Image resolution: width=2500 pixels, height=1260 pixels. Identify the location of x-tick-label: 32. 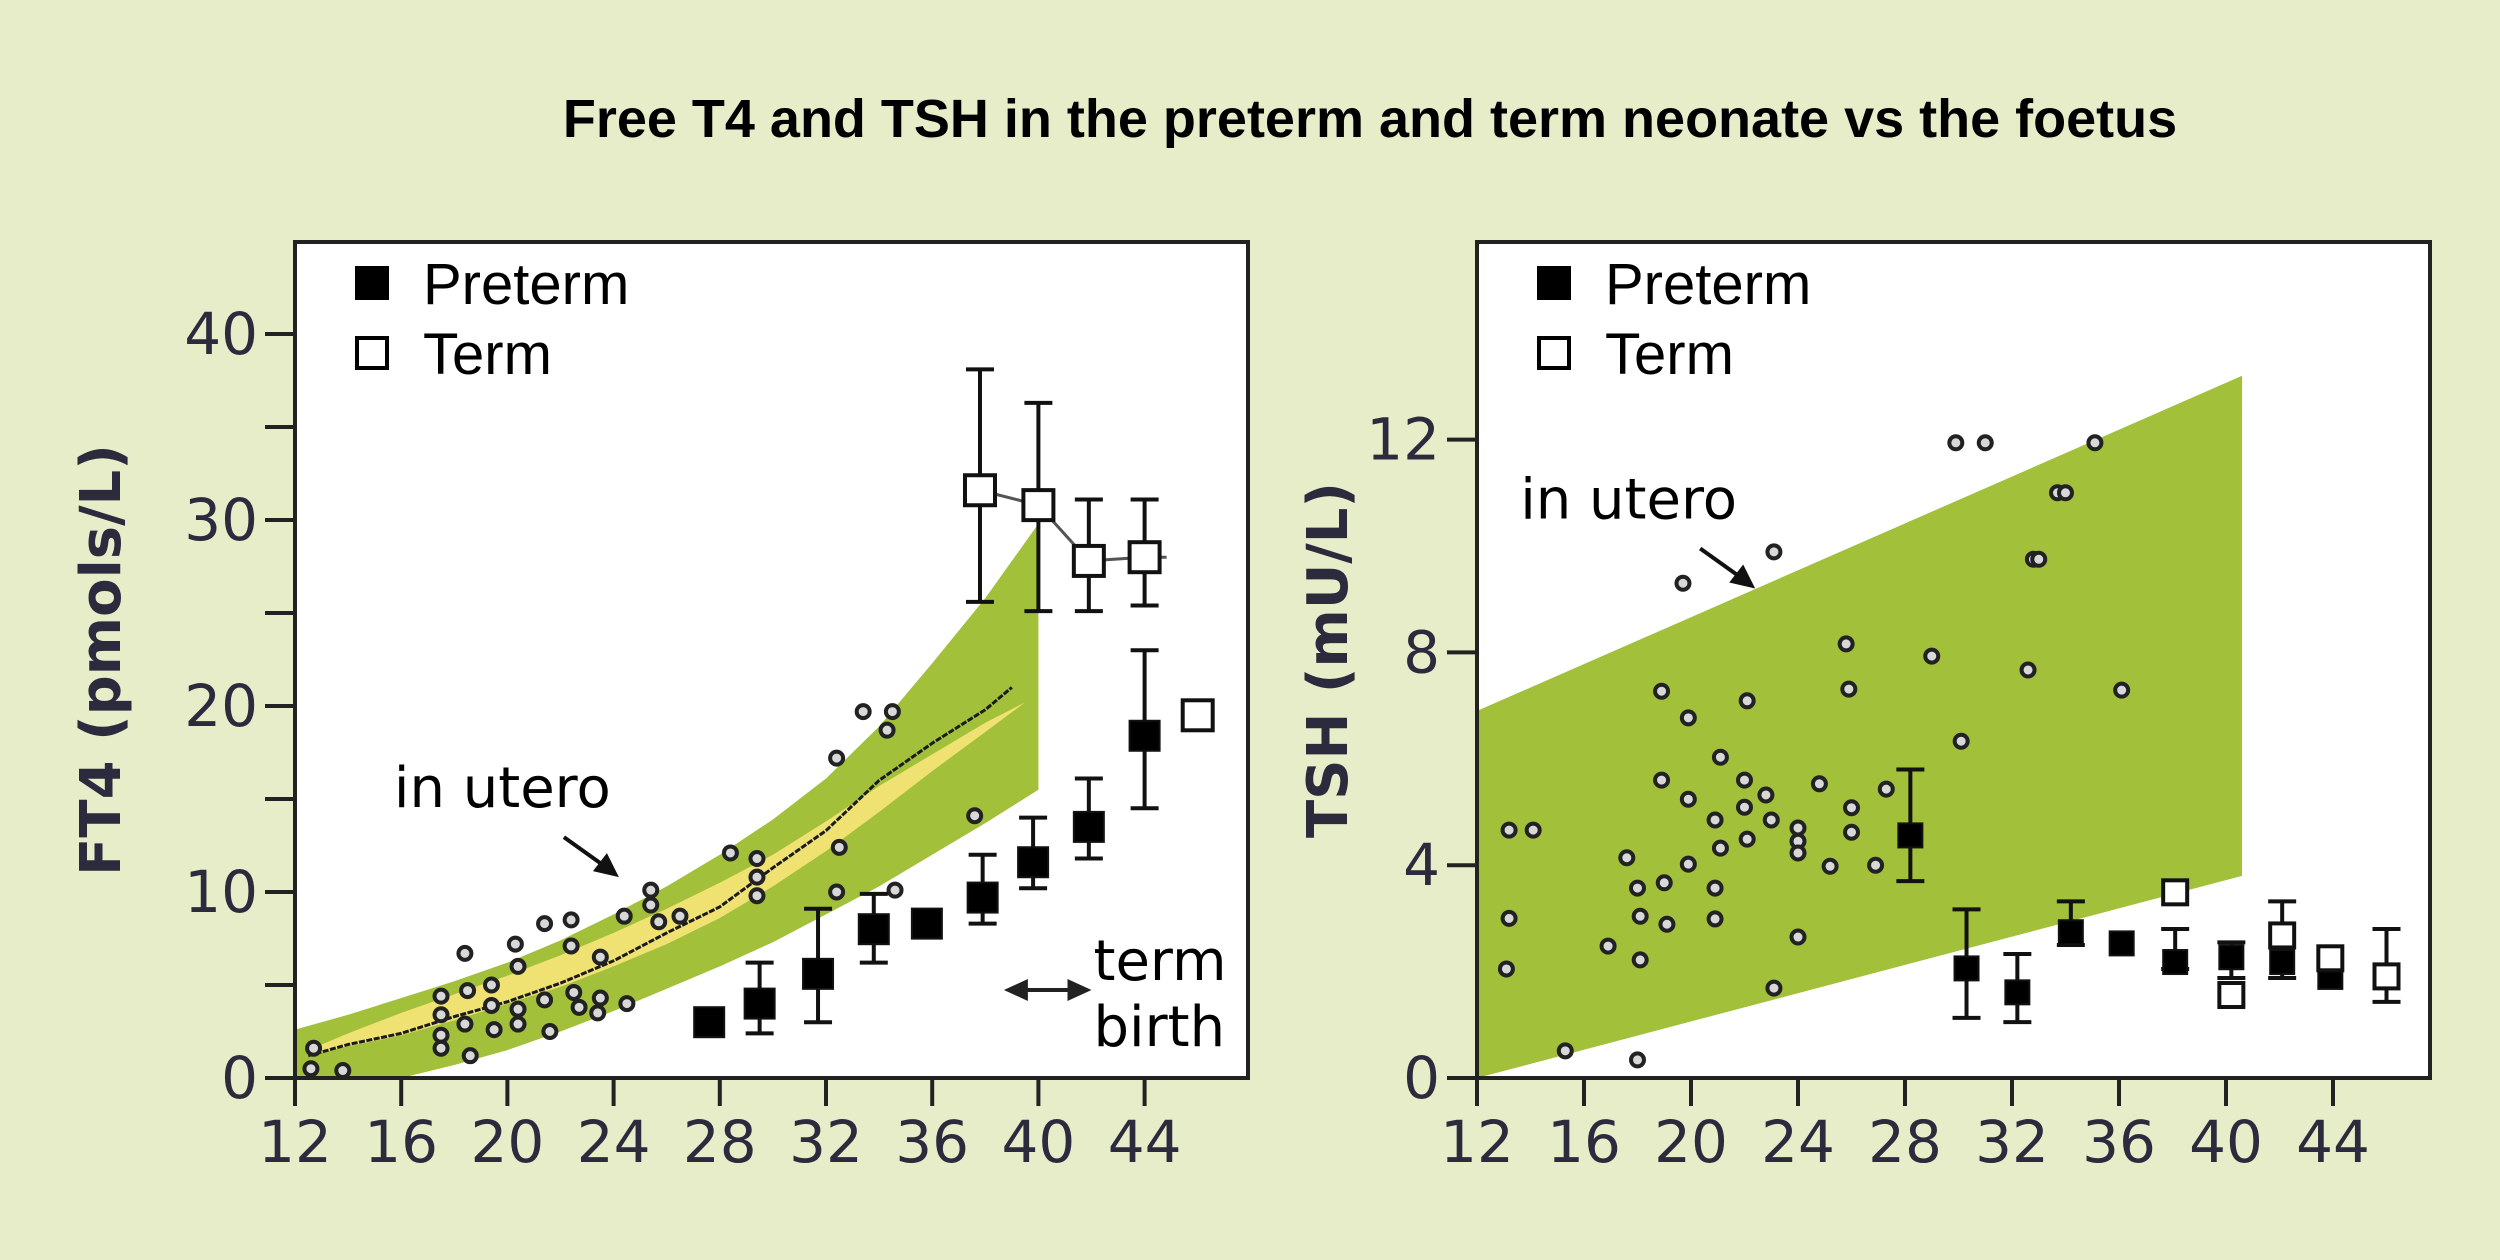
(2012, 1142).